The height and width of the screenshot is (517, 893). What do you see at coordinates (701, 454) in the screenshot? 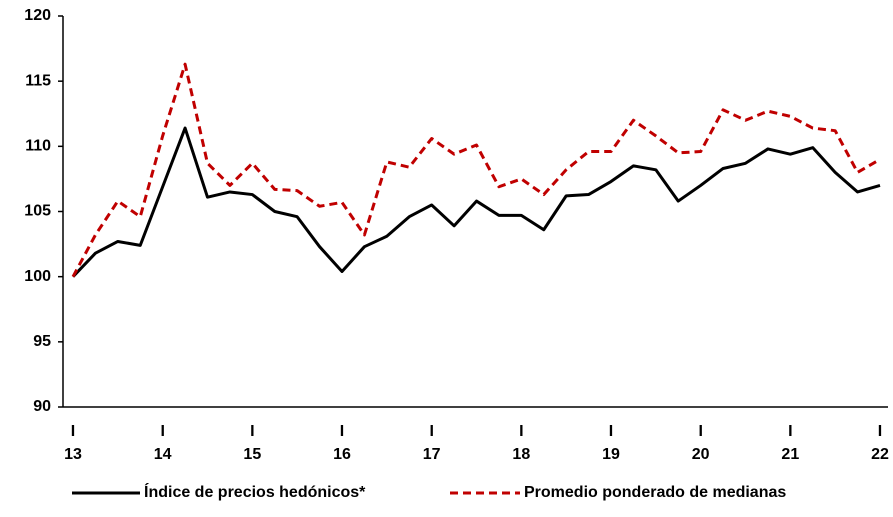
I see `x-tick-label: 20` at bounding box center [701, 454].